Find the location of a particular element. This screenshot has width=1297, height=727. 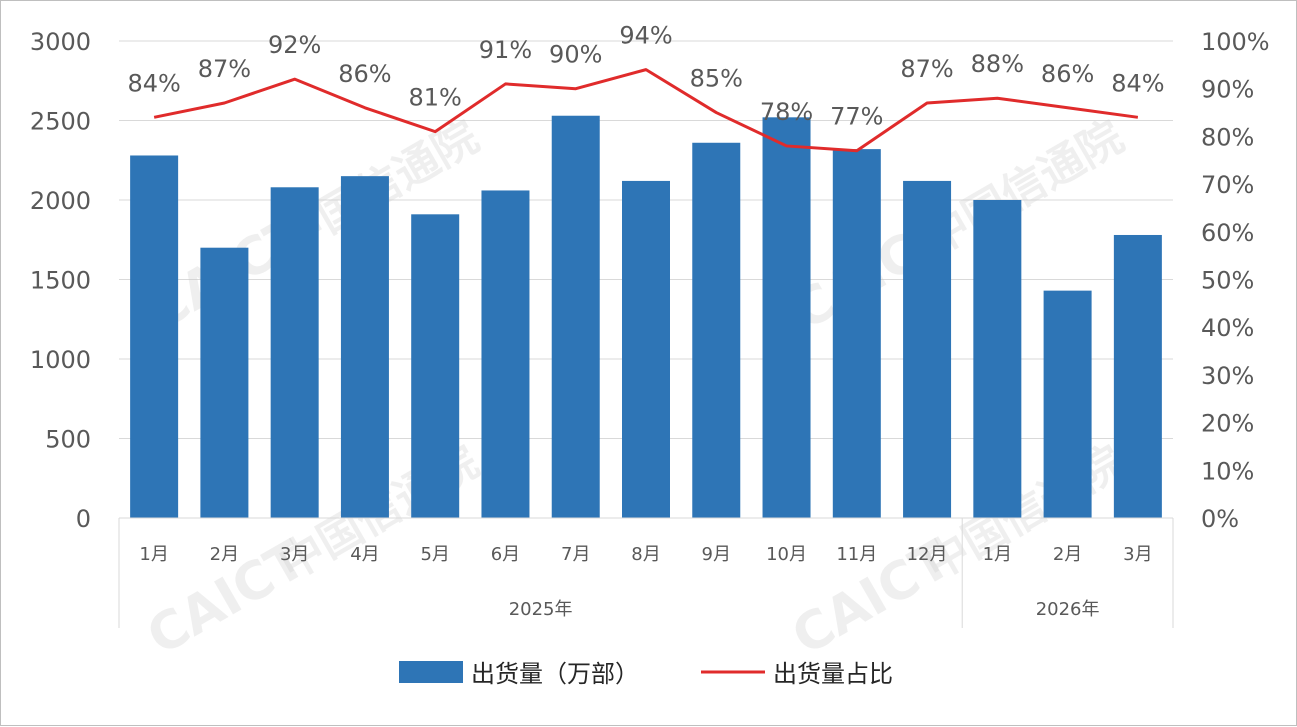

y-right-tick-label: 80% is located at coordinates (1227, 137).